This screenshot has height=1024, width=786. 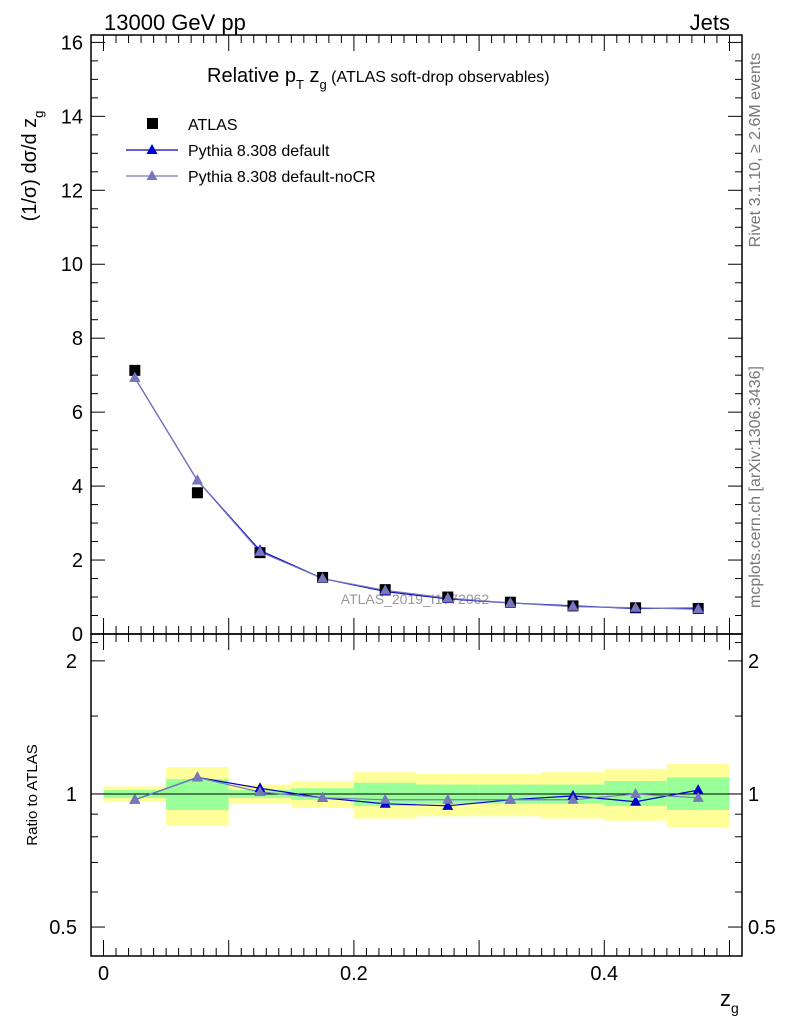 I want to click on ratio-data, so click(x=416, y=790).